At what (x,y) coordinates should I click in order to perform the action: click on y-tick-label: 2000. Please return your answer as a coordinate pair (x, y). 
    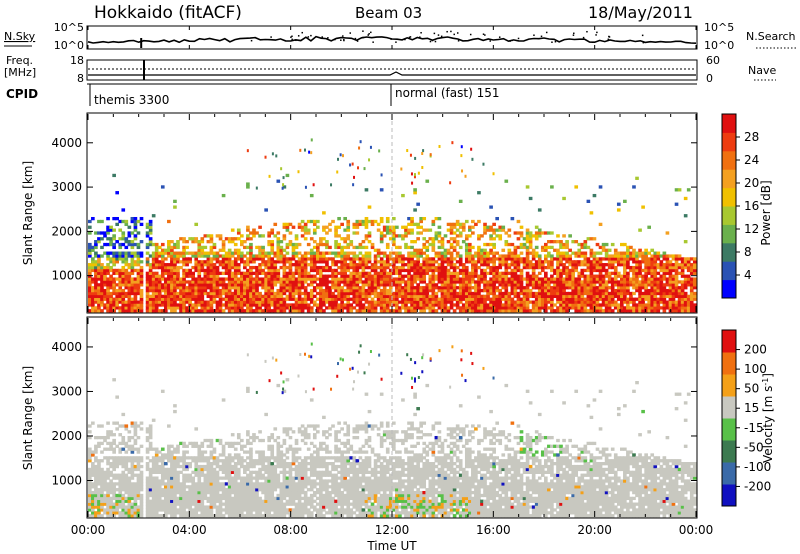
    Looking at the image, I should click on (66, 231).